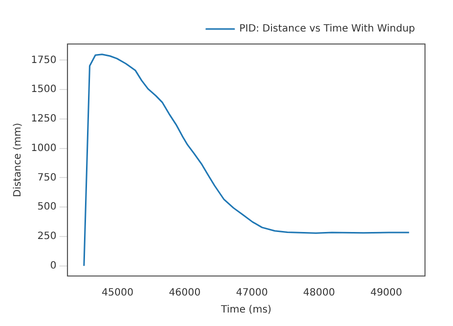  Describe the element at coordinates (184, 293) in the screenshot. I see `x-tick-label: 46000` at that location.